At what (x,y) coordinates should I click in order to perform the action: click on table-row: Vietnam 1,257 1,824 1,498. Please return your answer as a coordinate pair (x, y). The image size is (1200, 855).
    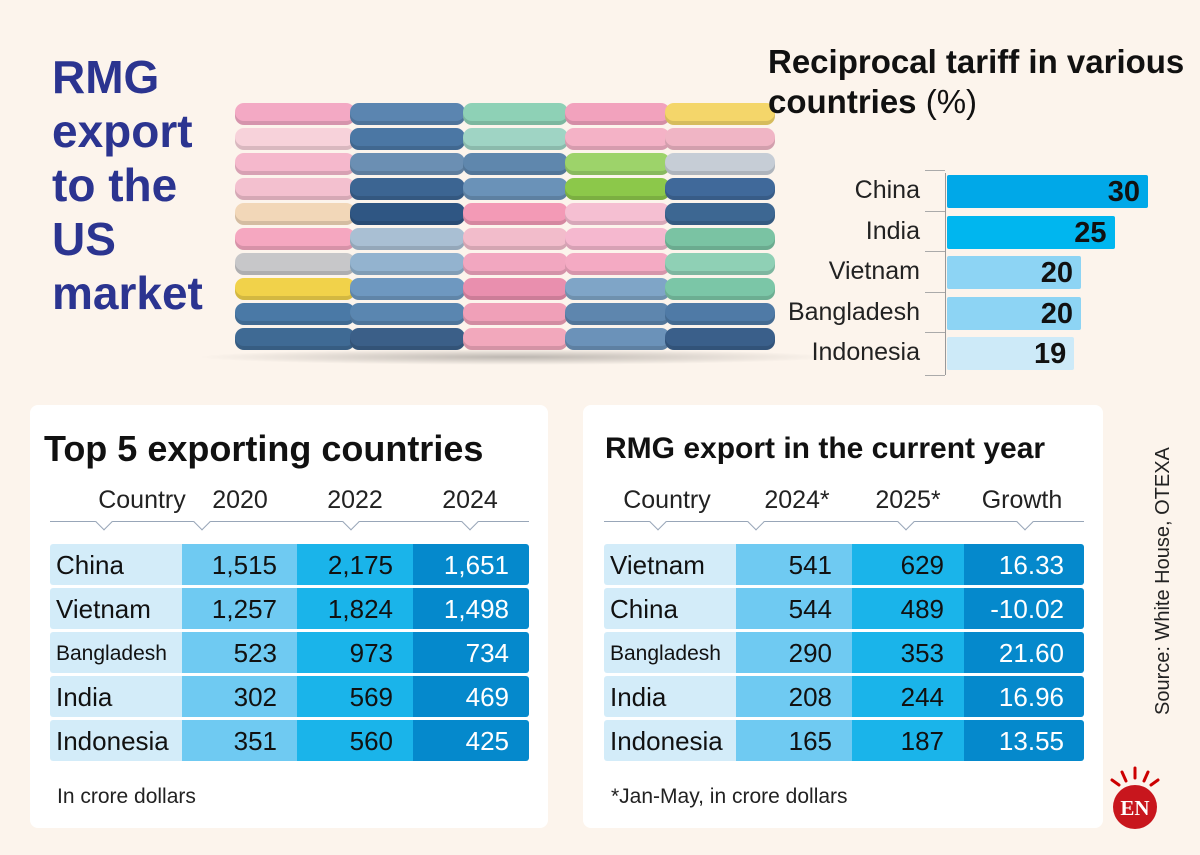
    Looking at the image, I should click on (289, 608).